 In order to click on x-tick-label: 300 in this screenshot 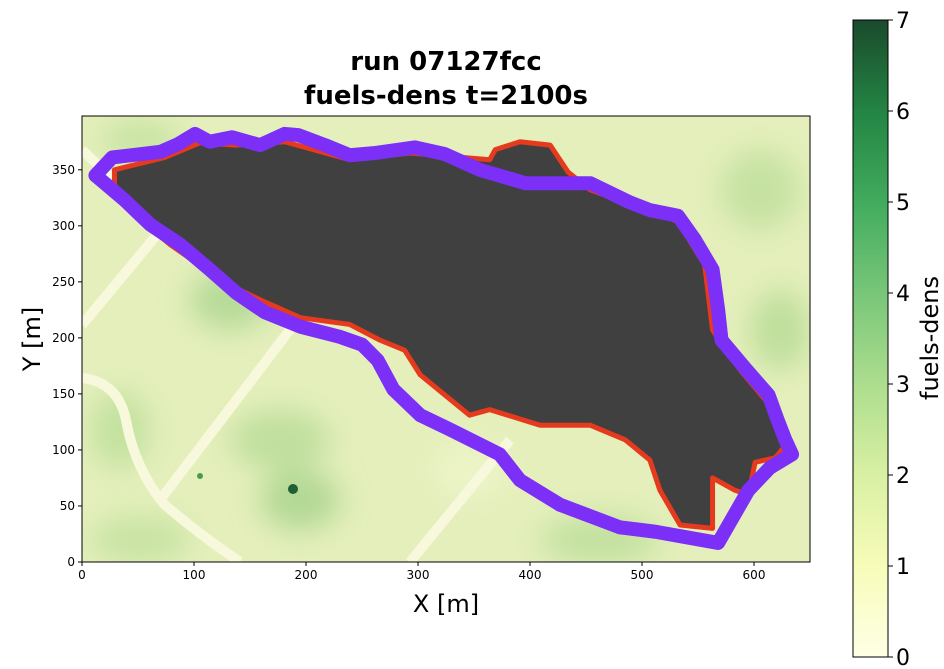, I will do `click(418, 575)`.